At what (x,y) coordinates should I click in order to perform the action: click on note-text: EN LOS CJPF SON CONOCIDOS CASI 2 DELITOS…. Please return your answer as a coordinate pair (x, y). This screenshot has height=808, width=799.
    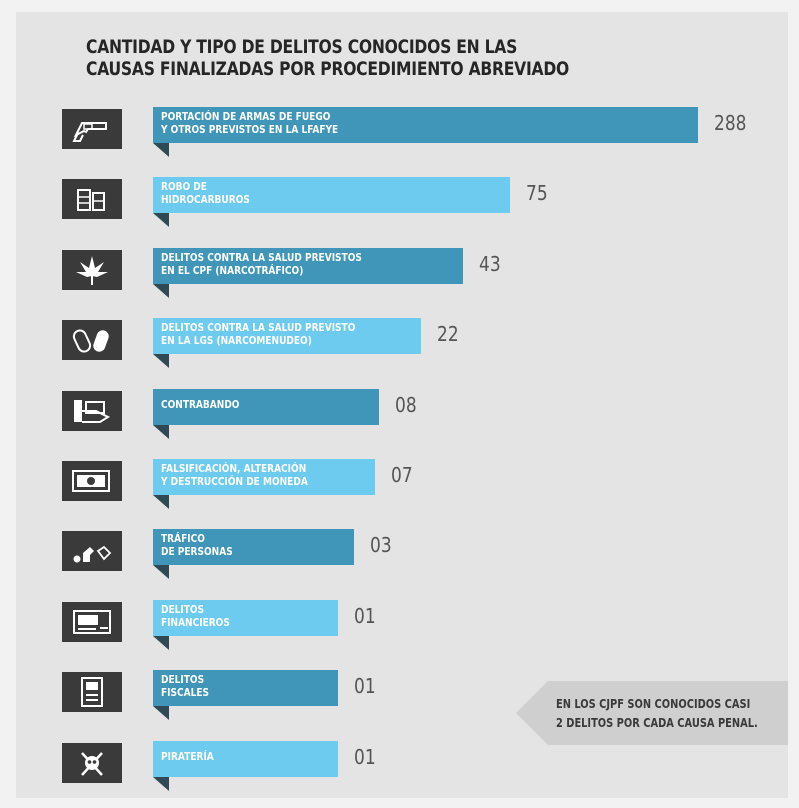
    Looking at the image, I should click on (657, 714).